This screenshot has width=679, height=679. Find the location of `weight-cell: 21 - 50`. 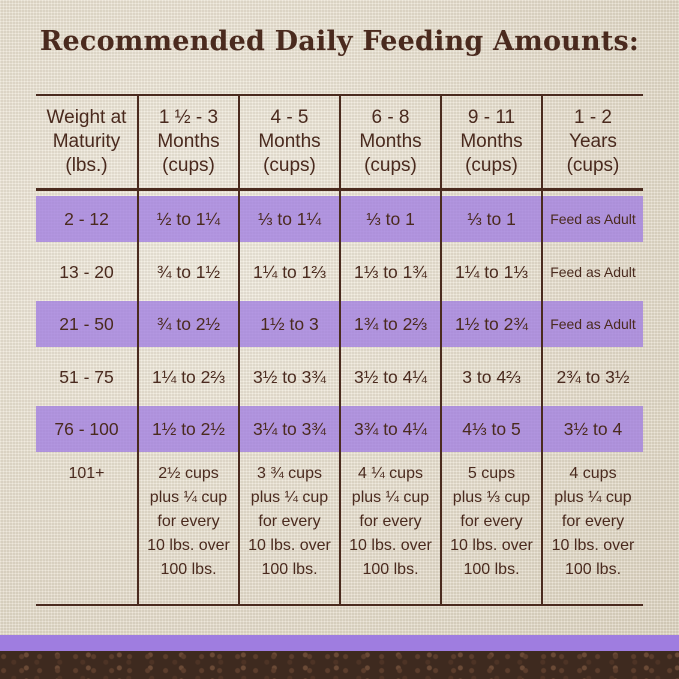

weight-cell: 21 - 50 is located at coordinates (86, 323).